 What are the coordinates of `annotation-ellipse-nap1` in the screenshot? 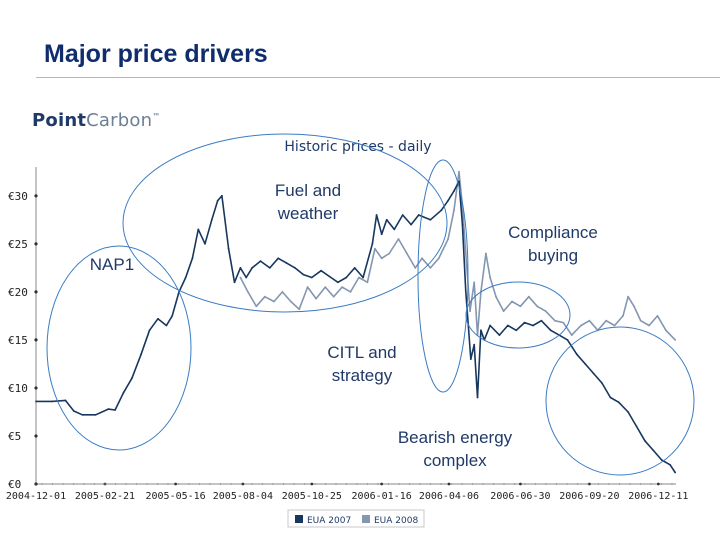 It's located at (119, 348).